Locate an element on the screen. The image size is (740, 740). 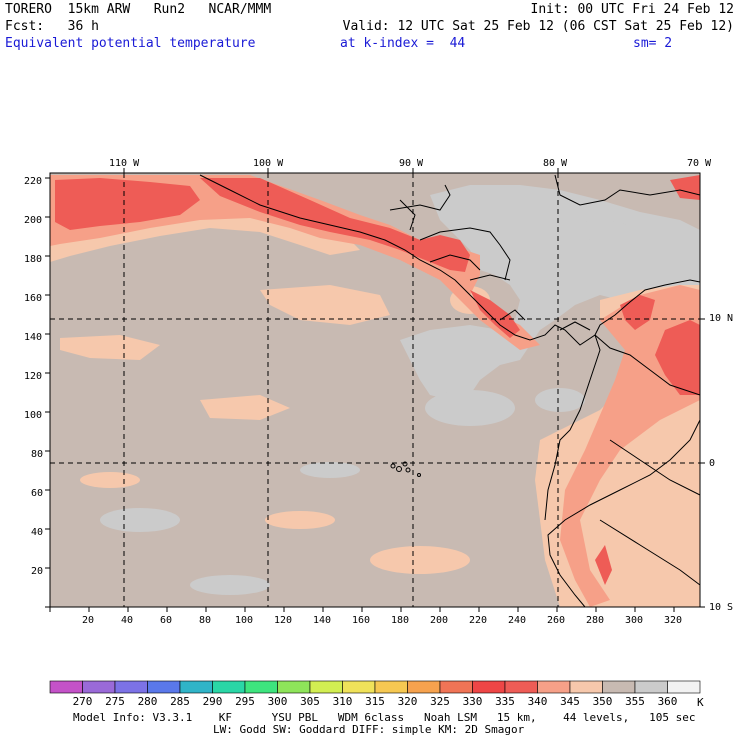
colorbar-label: 330 is located at coordinates (472, 701).